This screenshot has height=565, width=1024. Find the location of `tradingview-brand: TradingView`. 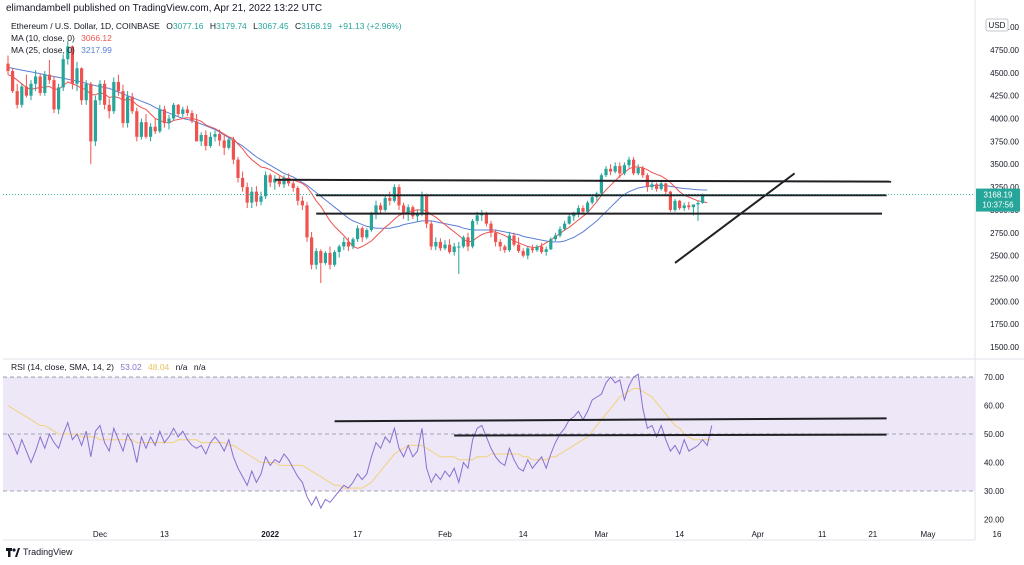

tradingview-brand: TradingView is located at coordinates (48, 552).